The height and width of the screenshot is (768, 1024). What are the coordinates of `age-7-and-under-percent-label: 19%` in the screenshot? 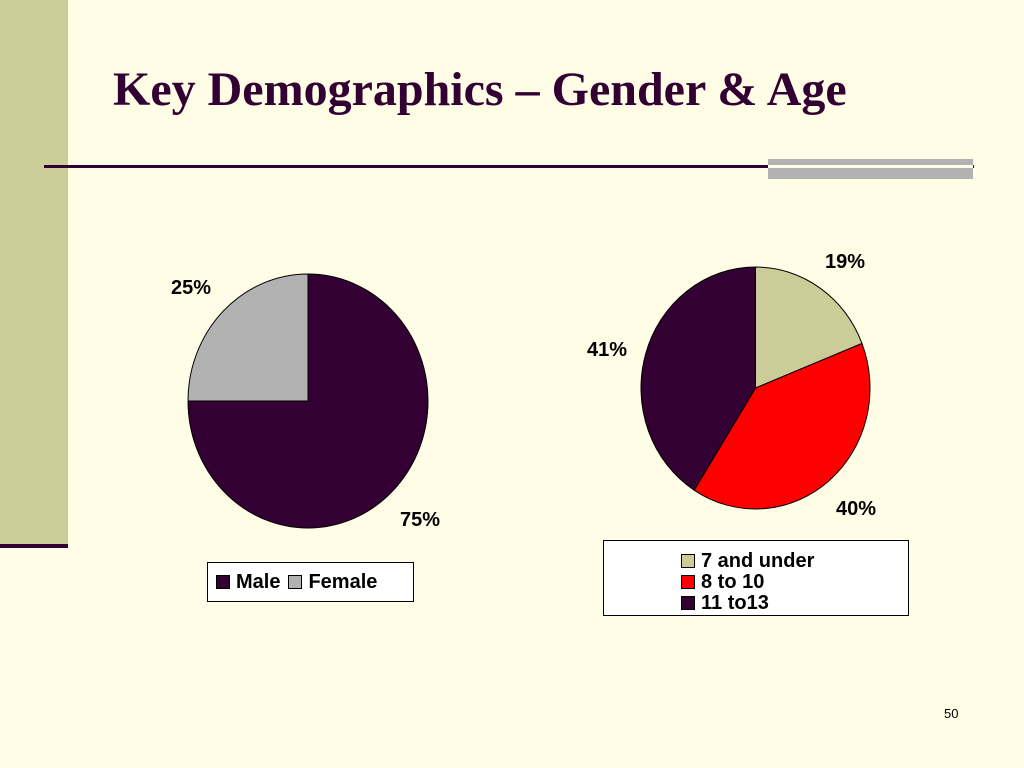 It's located at (845, 262).